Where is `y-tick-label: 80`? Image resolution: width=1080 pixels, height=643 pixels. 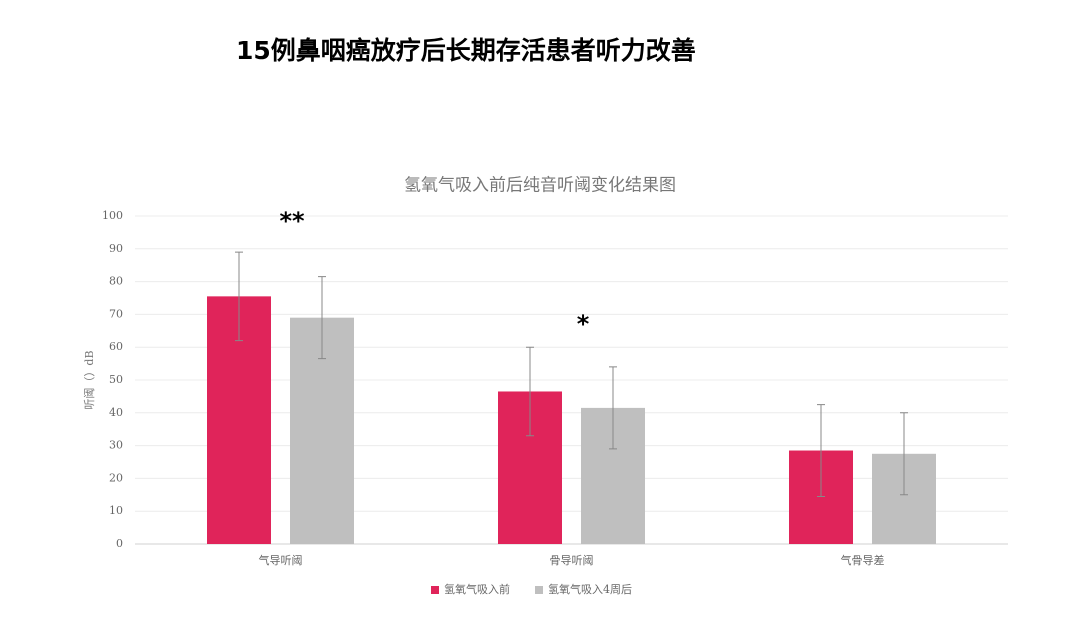 y-tick-label: 80 is located at coordinates (116, 281).